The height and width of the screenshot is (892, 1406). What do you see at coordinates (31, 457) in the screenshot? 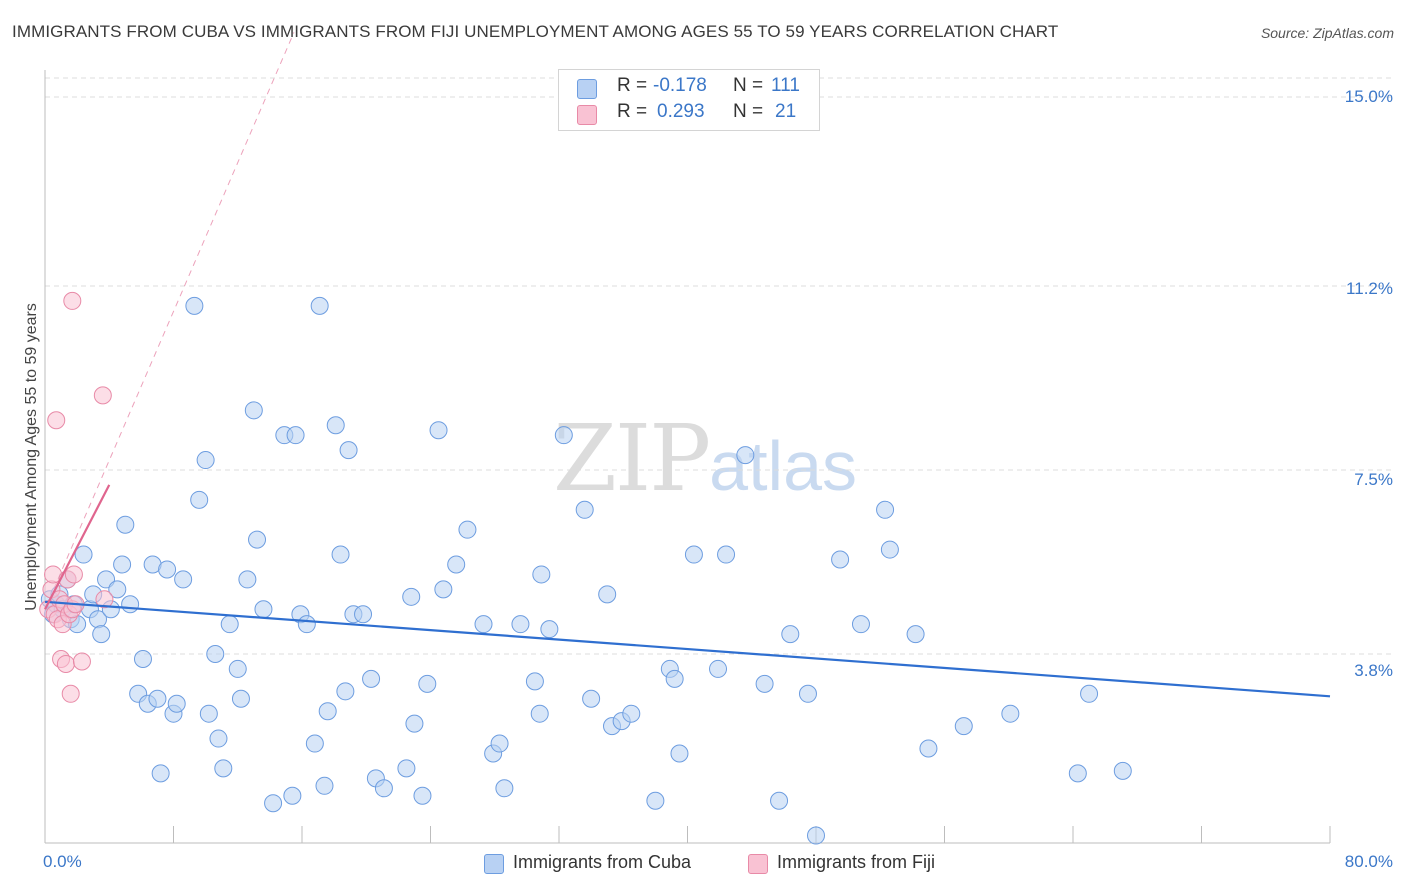
I see `y-axis-label: Unemployment Among Ages 55 to 59 years` at bounding box center [31, 457].